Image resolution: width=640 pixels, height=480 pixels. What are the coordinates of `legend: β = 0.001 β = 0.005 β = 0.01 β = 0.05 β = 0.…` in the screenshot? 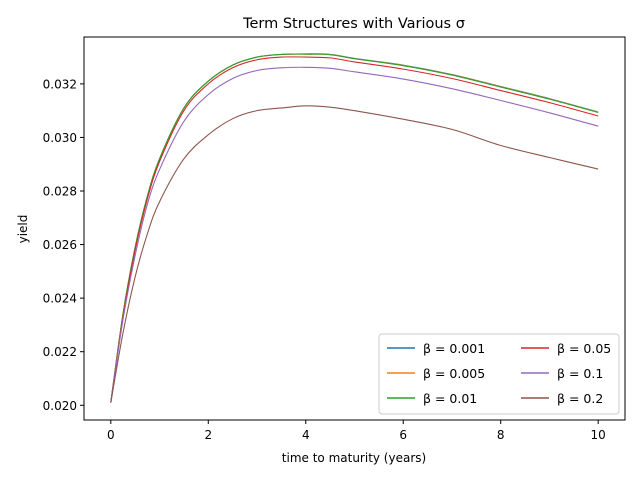 It's located at (499, 374).